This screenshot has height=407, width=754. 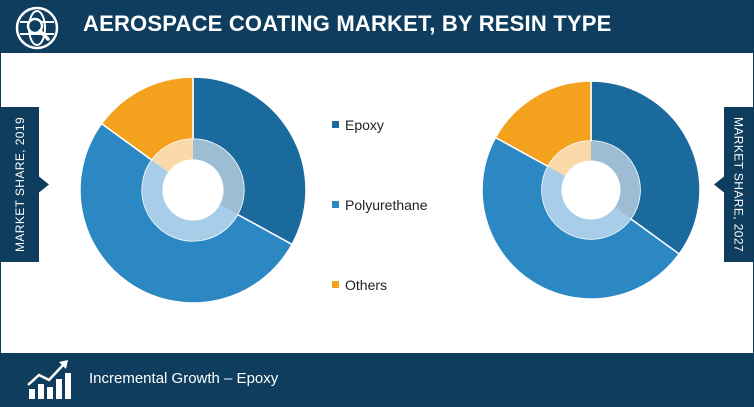 What do you see at coordinates (193, 190) in the screenshot?
I see `pie-center-2019` at bounding box center [193, 190].